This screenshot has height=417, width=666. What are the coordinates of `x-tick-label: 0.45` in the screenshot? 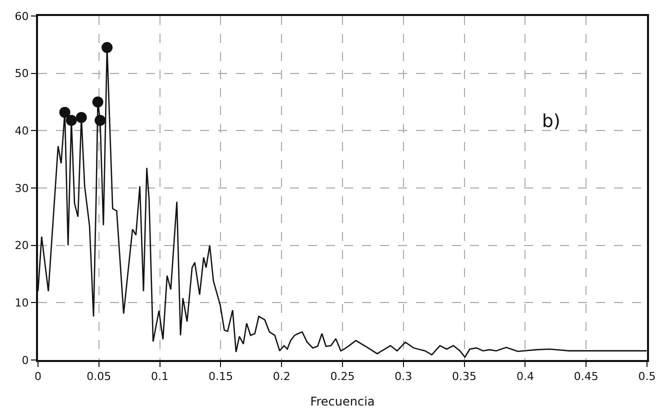 It's located at (586, 377).